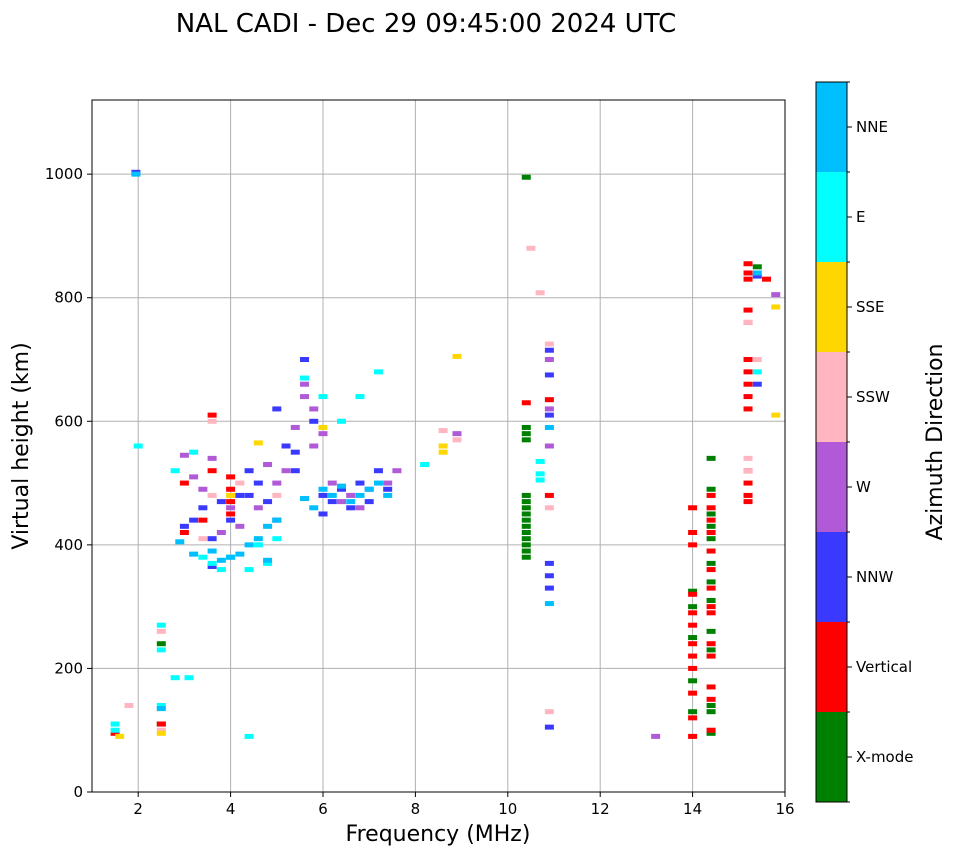 The image size is (958, 857). I want to click on colorbar-label-ssw: SSW, so click(873, 397).